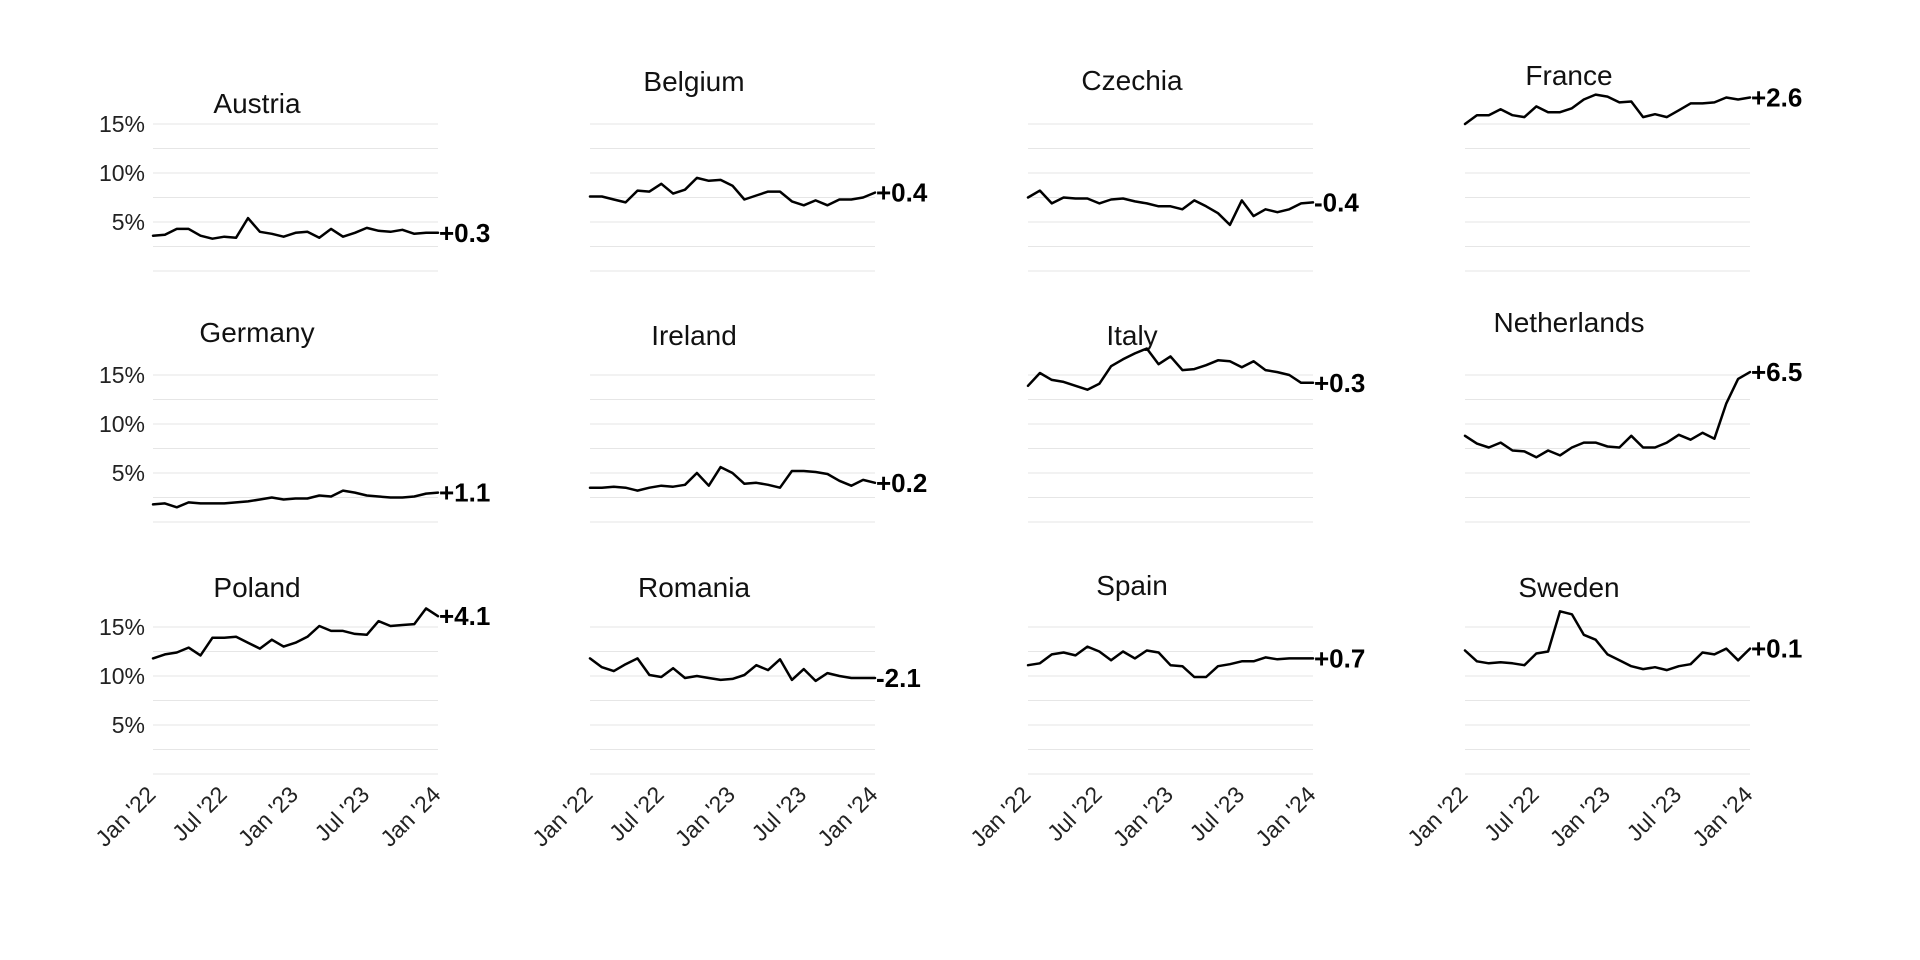  Describe the element at coordinates (1568, 75) in the screenshot. I see `panel-title: France` at that location.